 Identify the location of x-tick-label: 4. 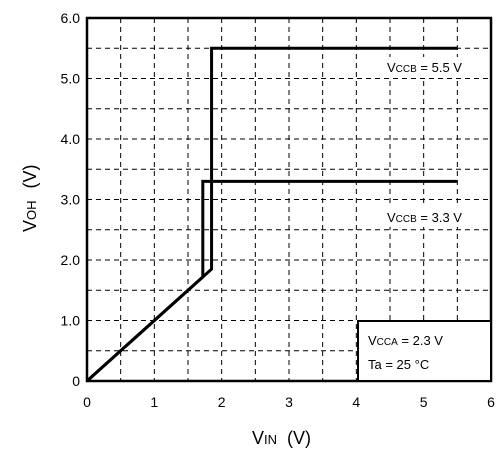
(356, 402).